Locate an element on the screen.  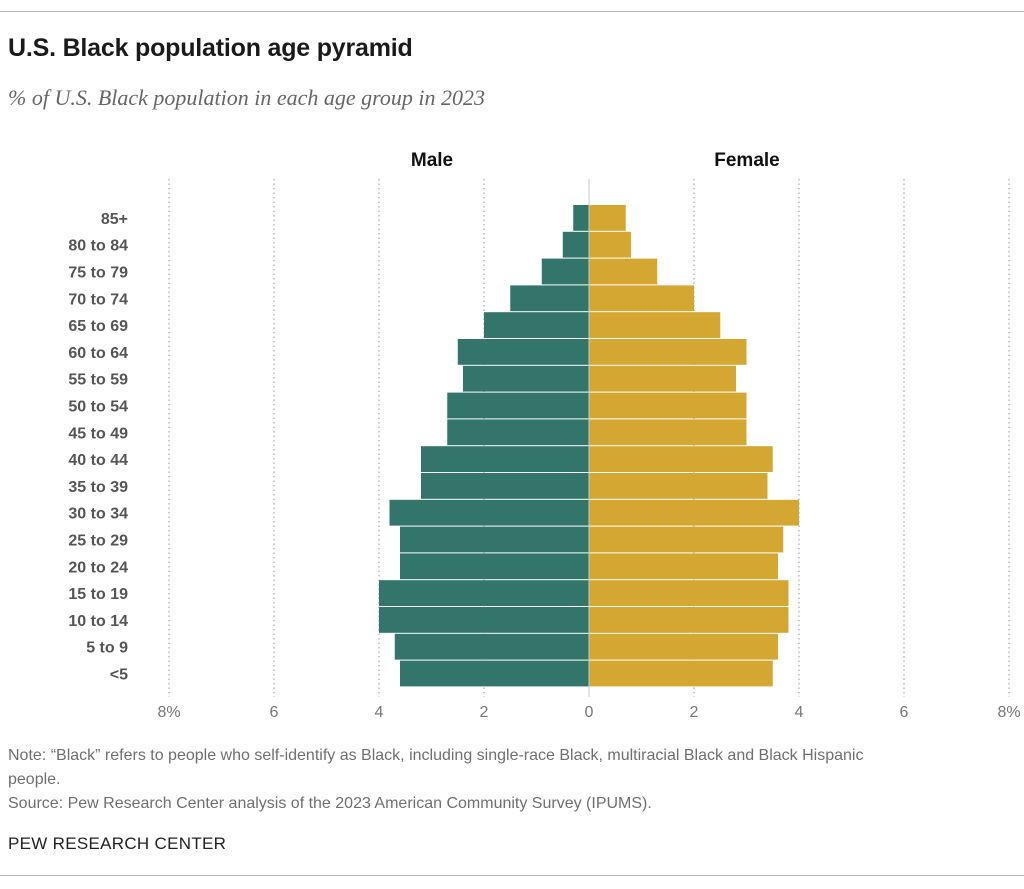
bottom-rule is located at coordinates (512, 875).